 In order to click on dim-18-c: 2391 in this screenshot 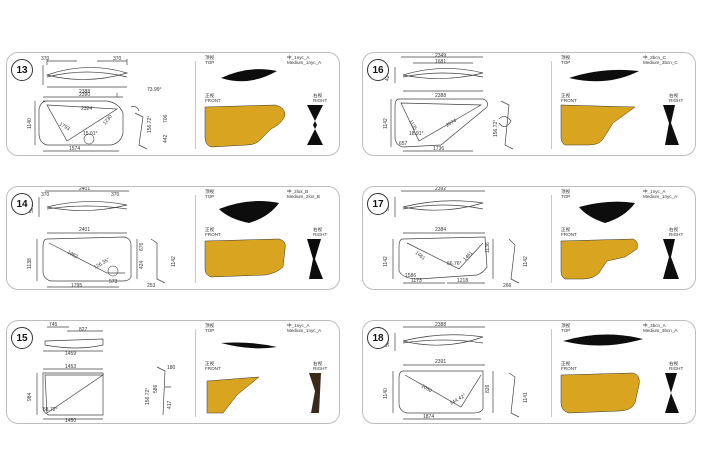, I will do `click(440, 362)`.